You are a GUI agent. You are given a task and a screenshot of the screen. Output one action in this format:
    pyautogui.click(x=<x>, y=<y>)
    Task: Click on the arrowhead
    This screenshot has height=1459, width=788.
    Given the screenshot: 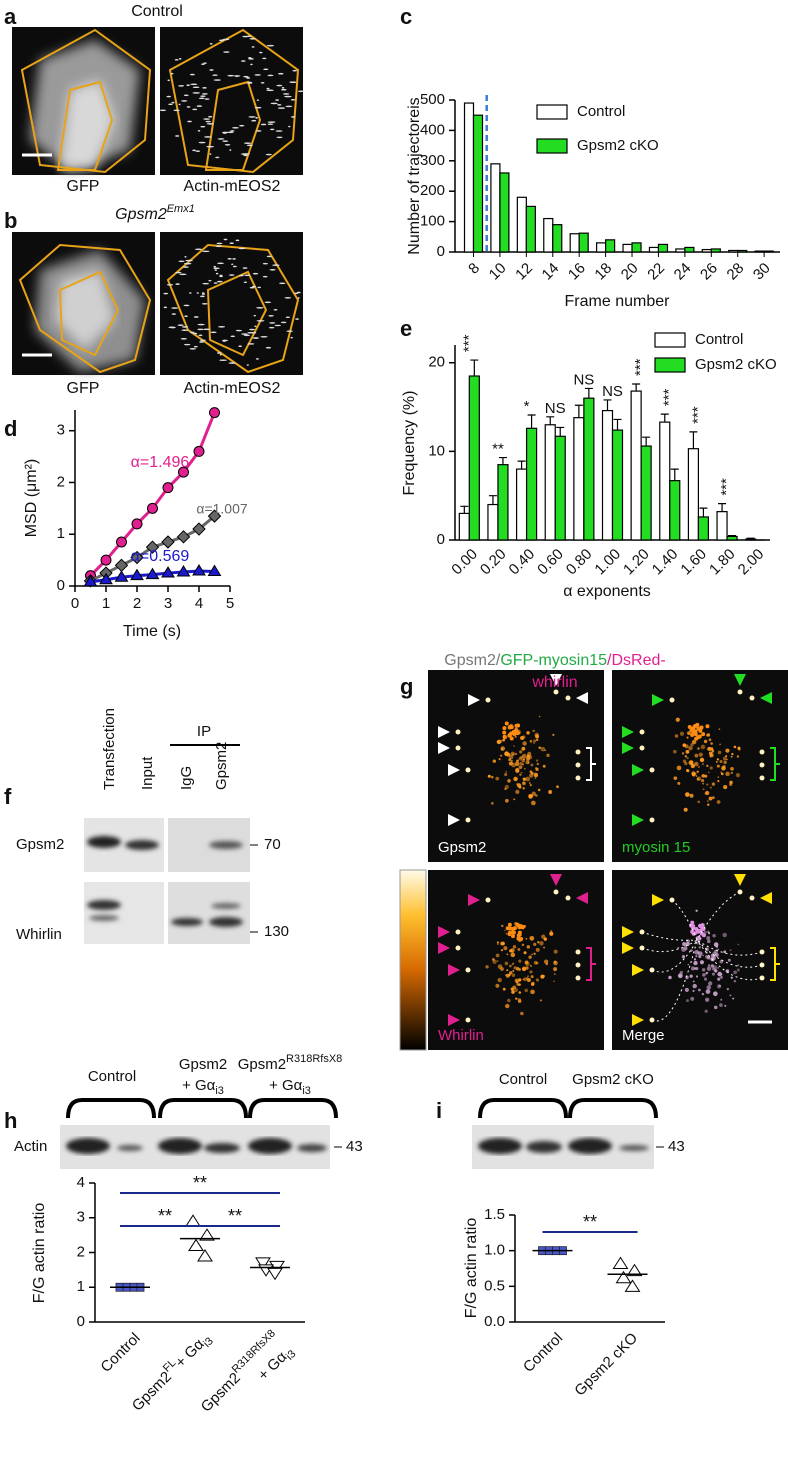 What is the action you would take?
    pyautogui.click(x=556, y=680)
    